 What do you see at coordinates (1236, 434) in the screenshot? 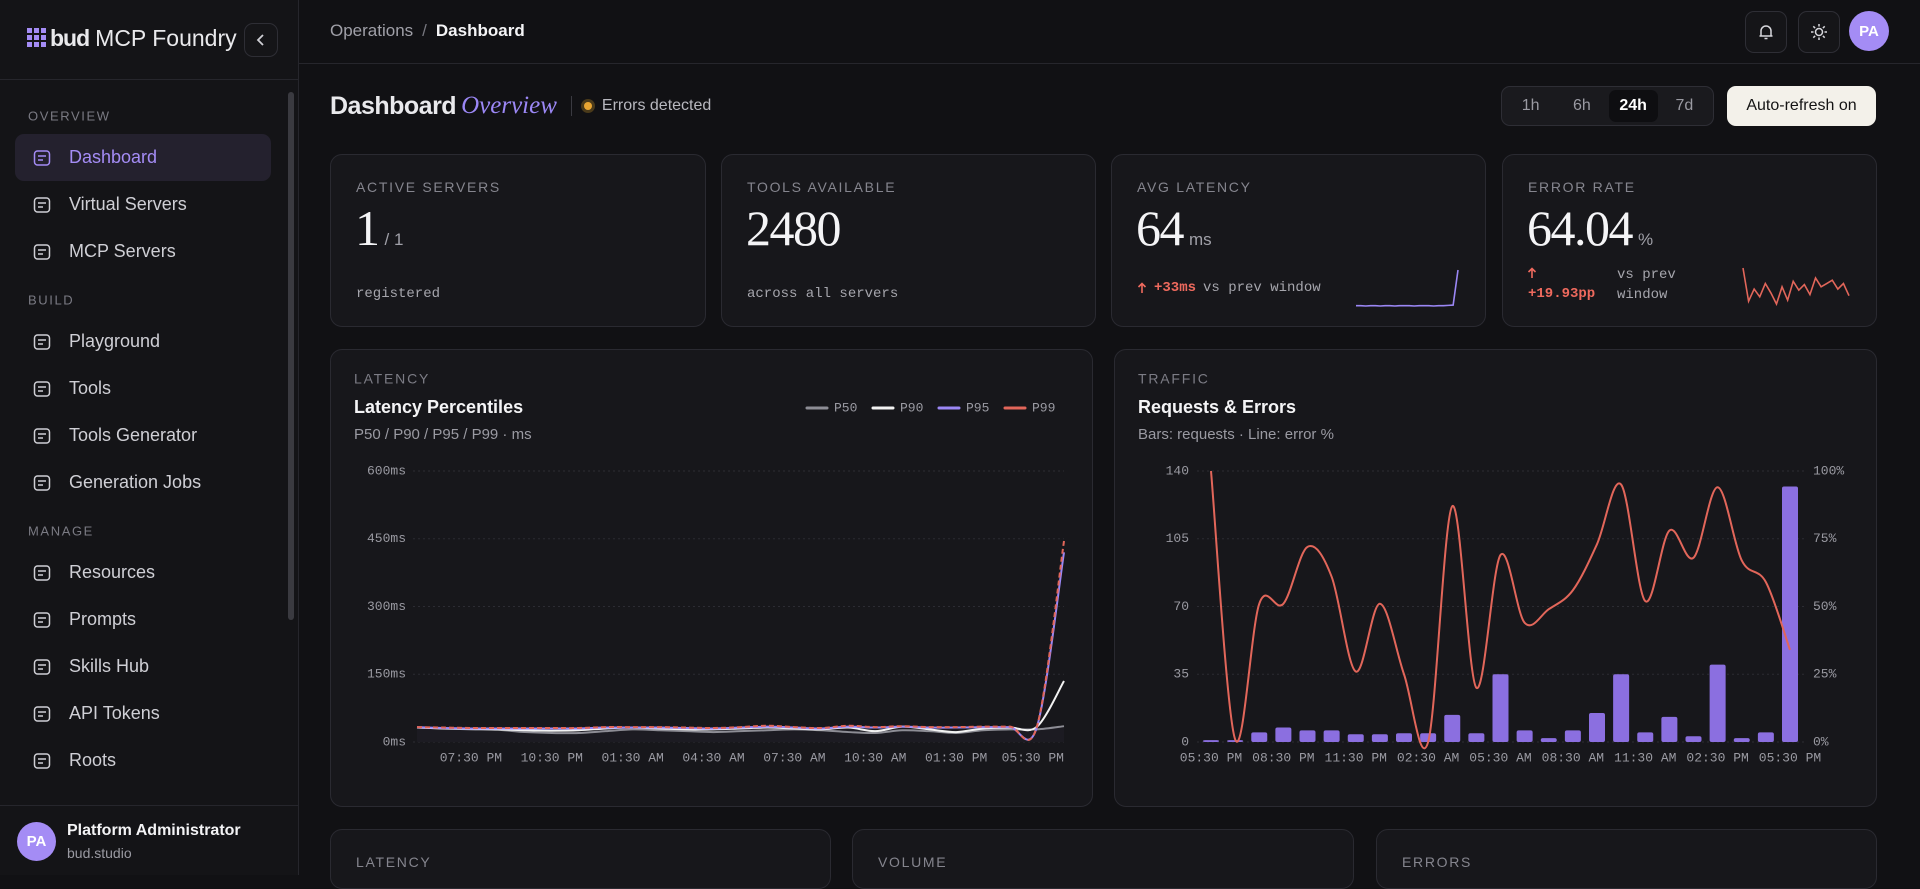
I see `chart-subtitle: Bars: requests · Line: error %` at bounding box center [1236, 434].